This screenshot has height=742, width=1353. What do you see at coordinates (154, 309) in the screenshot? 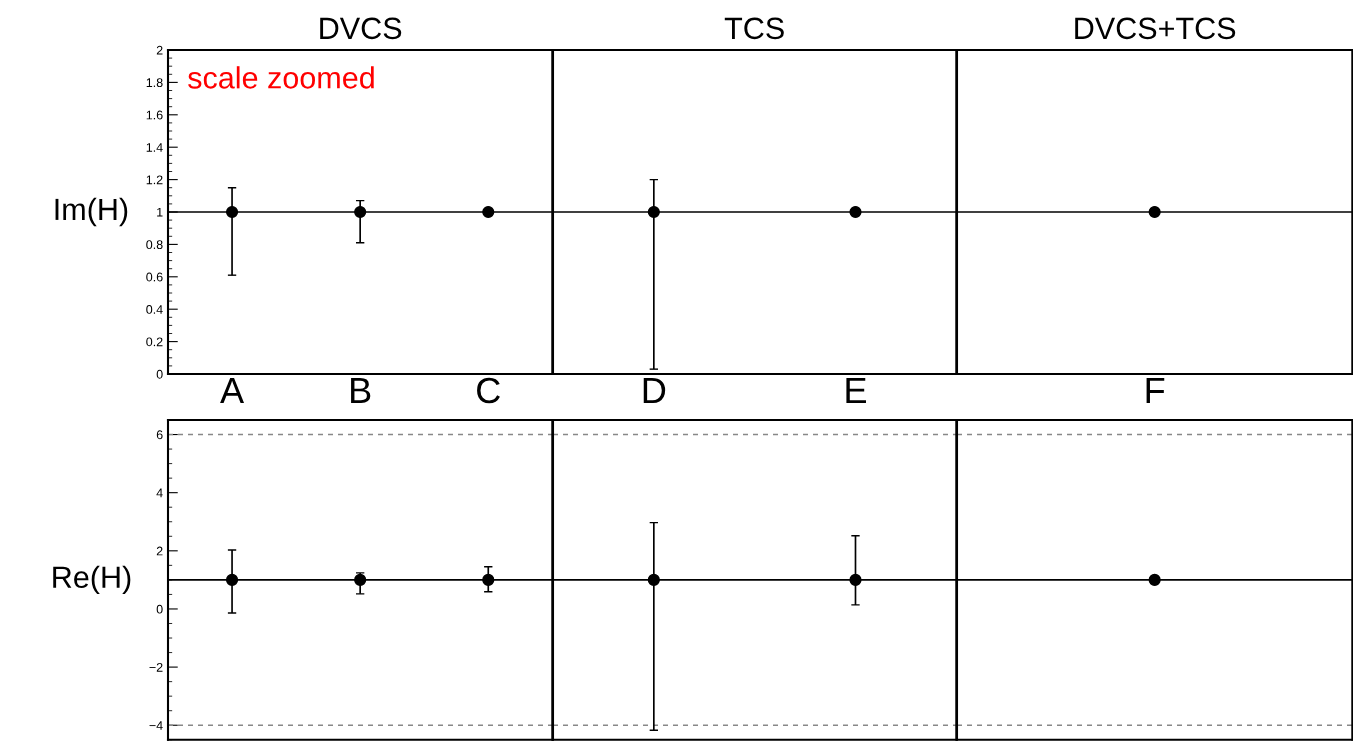
I see `y-tick-label: 0.4` at bounding box center [154, 309].